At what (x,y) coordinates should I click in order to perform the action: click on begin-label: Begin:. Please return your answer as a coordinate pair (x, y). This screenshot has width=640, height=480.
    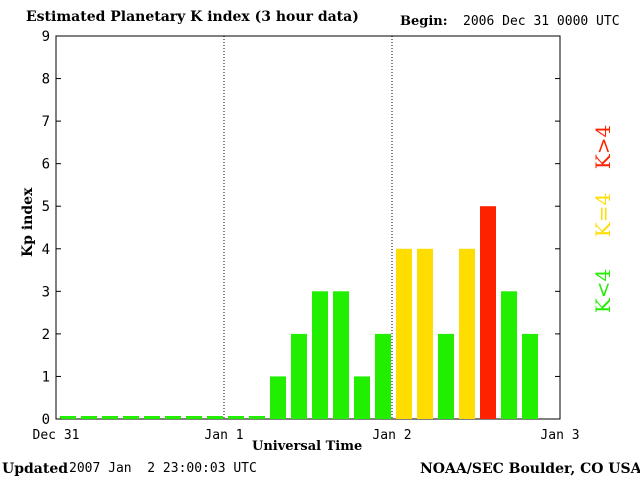
    Looking at the image, I should click on (424, 21).